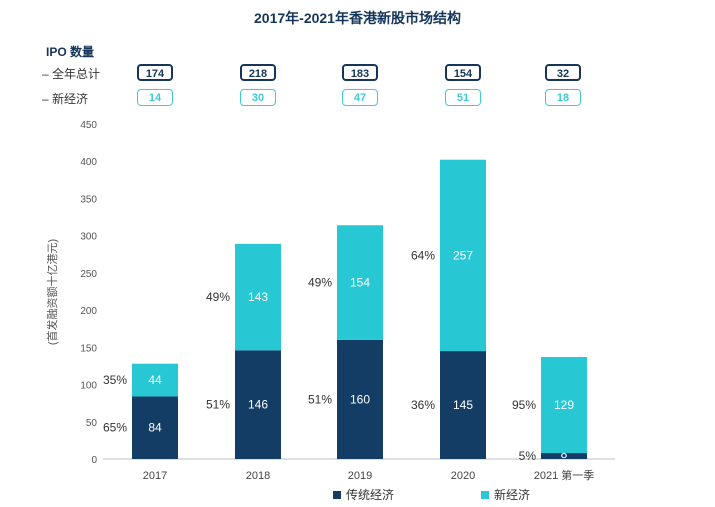 This screenshot has width=715, height=507. Describe the element at coordinates (88, 125) in the screenshot. I see `y-tick-label: 450` at that location.